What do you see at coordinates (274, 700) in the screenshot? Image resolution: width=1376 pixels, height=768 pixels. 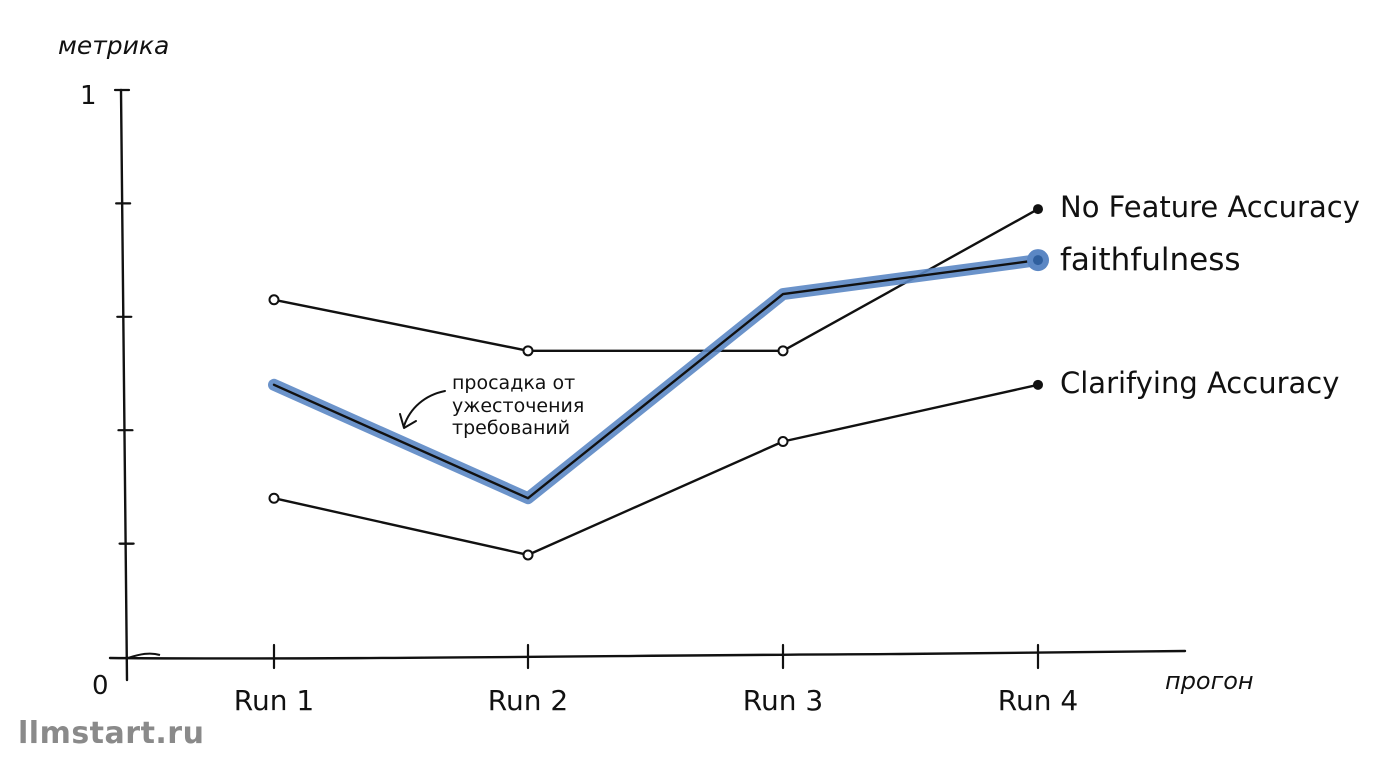 I see `x-tick-label: Run 1` at bounding box center [274, 700].